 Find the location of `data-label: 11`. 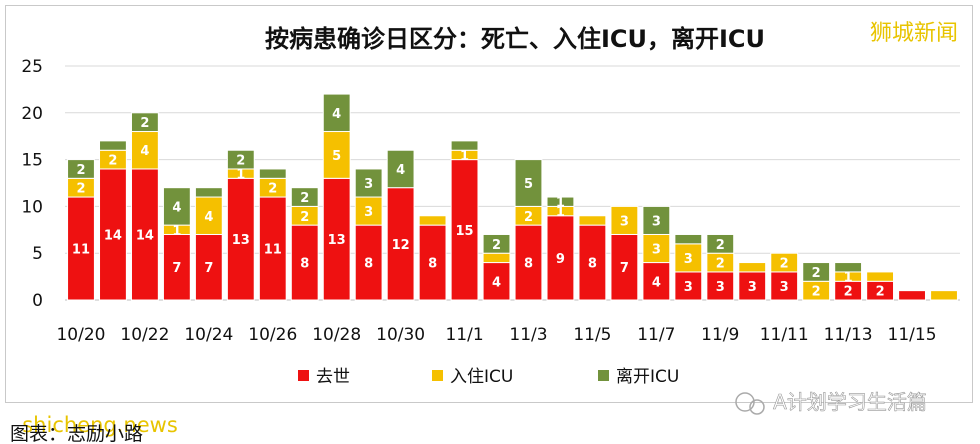

data-label: 11 is located at coordinates (81, 250).